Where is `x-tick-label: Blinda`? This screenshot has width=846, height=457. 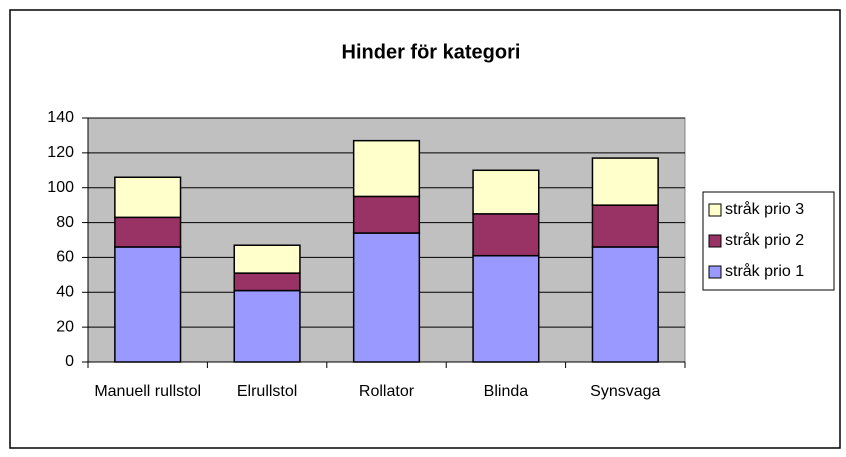
x-tick-label: Blinda is located at coordinates (506, 391).